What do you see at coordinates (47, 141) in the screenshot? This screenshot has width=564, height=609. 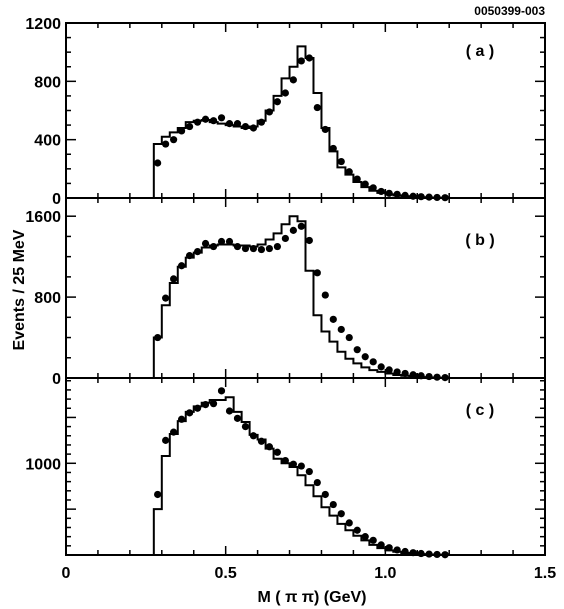 I see `a-y-tick-label: 400` at bounding box center [47, 141].